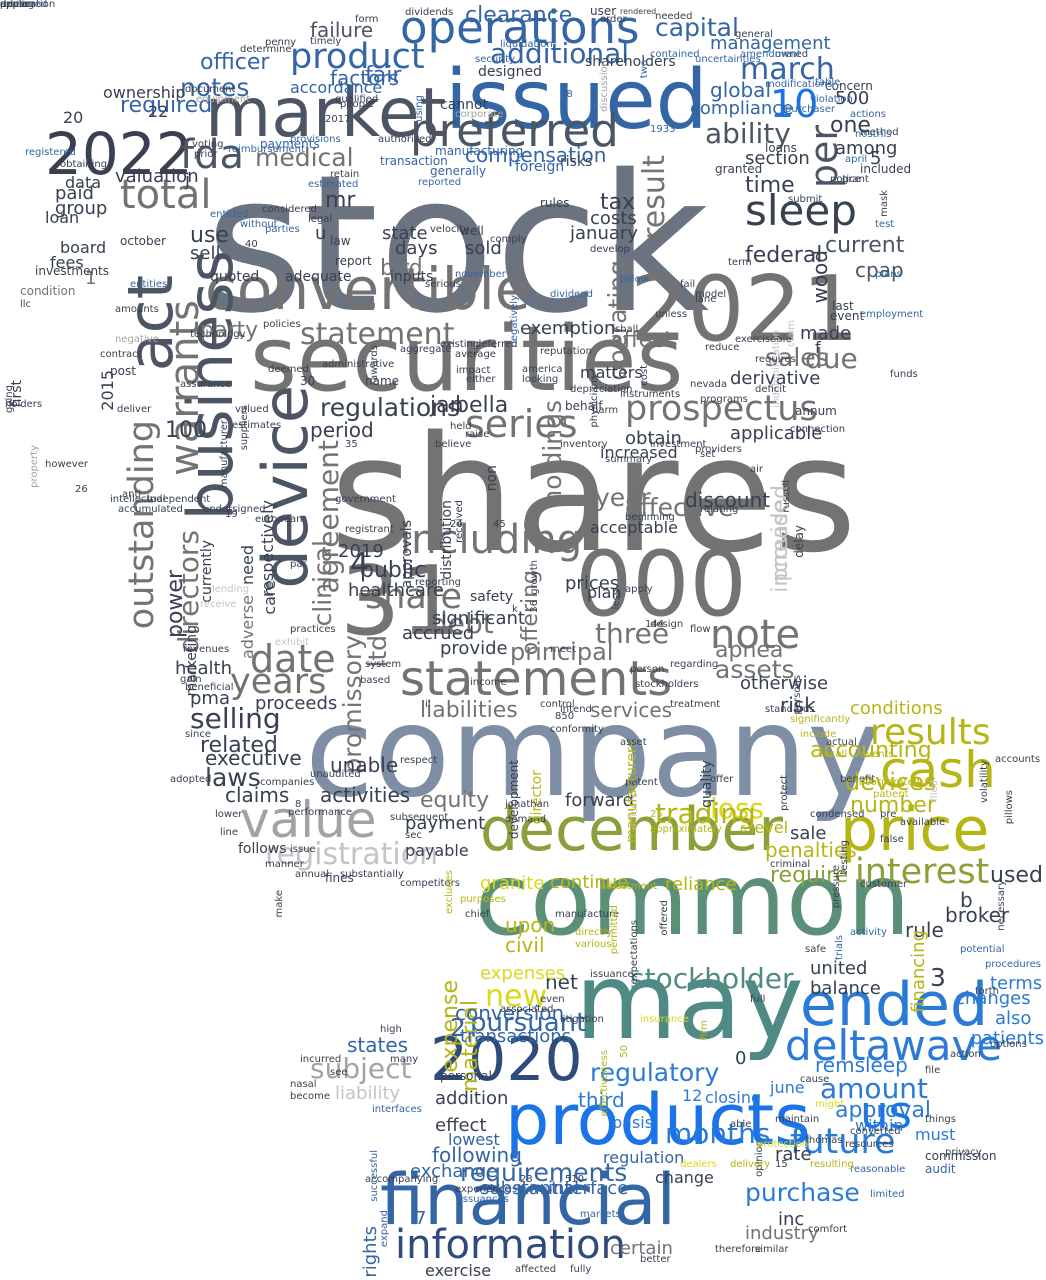  I want to click on word-cloud-term: fail, so click(688, 284).